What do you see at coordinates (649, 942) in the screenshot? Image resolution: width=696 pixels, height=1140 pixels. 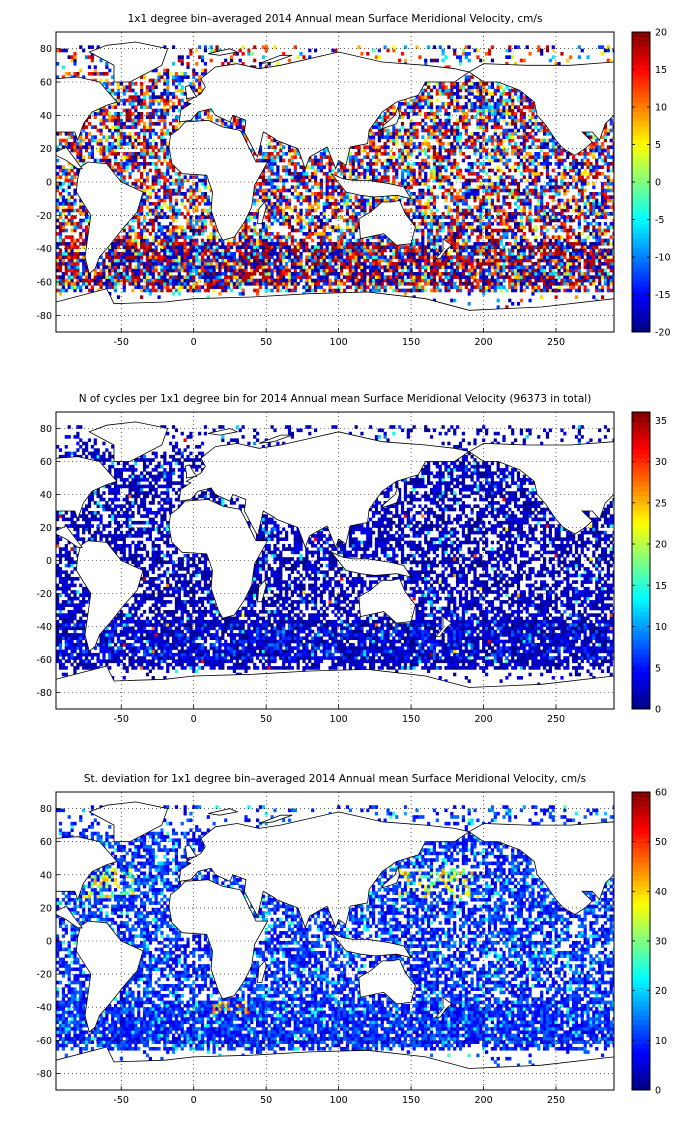 I see `colorbar: 60 50 40 30 20 10 0` at bounding box center [649, 942].